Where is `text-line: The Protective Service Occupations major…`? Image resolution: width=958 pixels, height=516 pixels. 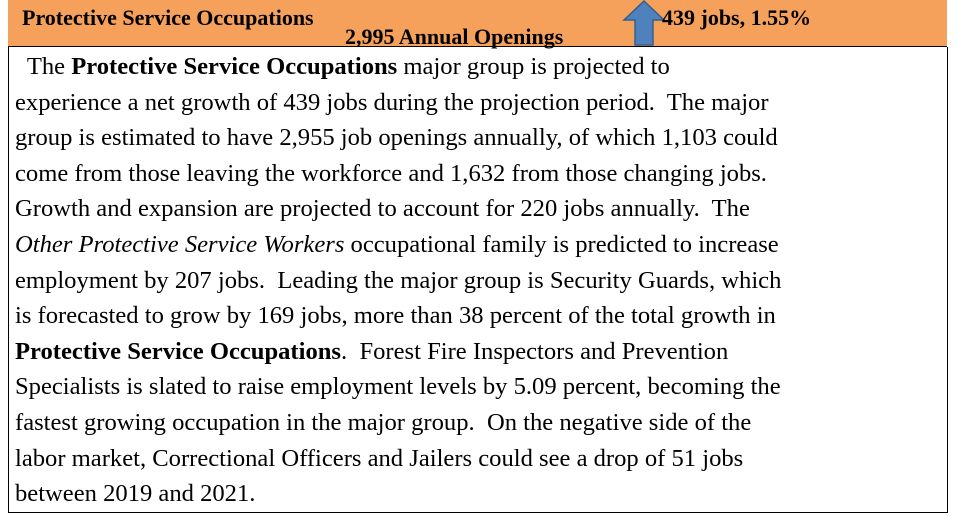
text-line: The Protective Service Occupations major… is located at coordinates (398, 67).